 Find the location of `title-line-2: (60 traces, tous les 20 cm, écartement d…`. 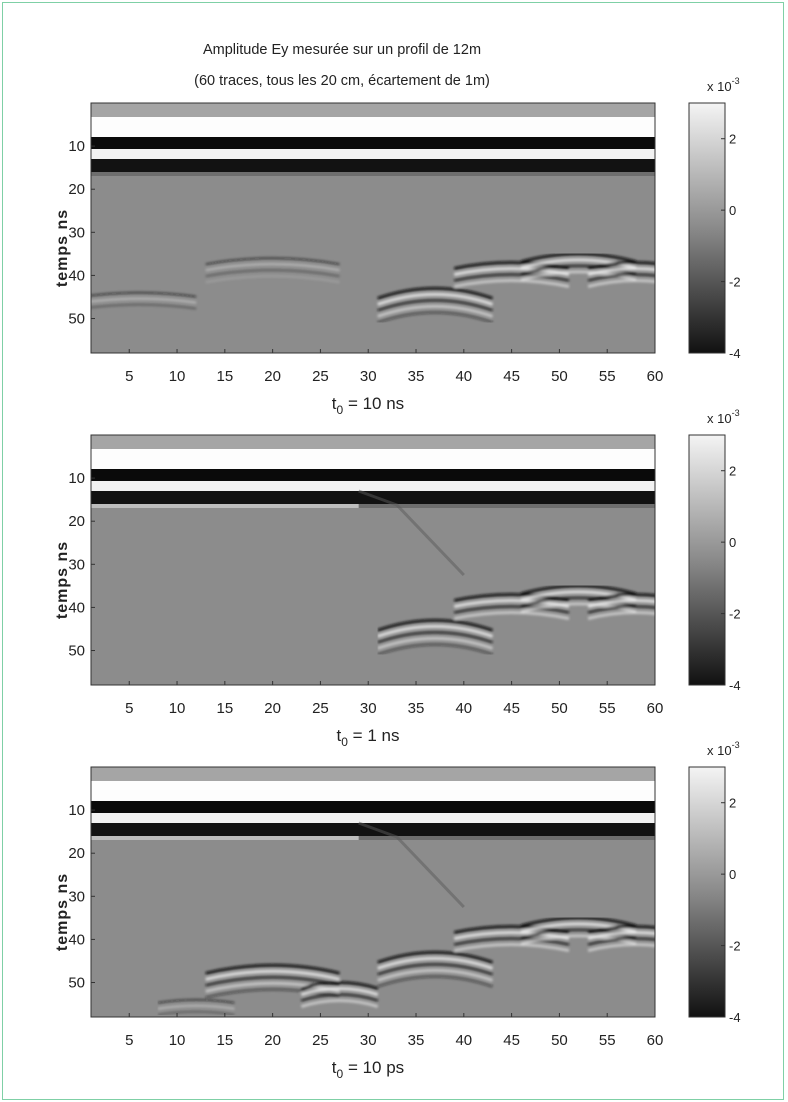

title-line-2: (60 traces, tous les 20 cm, écartement d… is located at coordinates (342, 81).